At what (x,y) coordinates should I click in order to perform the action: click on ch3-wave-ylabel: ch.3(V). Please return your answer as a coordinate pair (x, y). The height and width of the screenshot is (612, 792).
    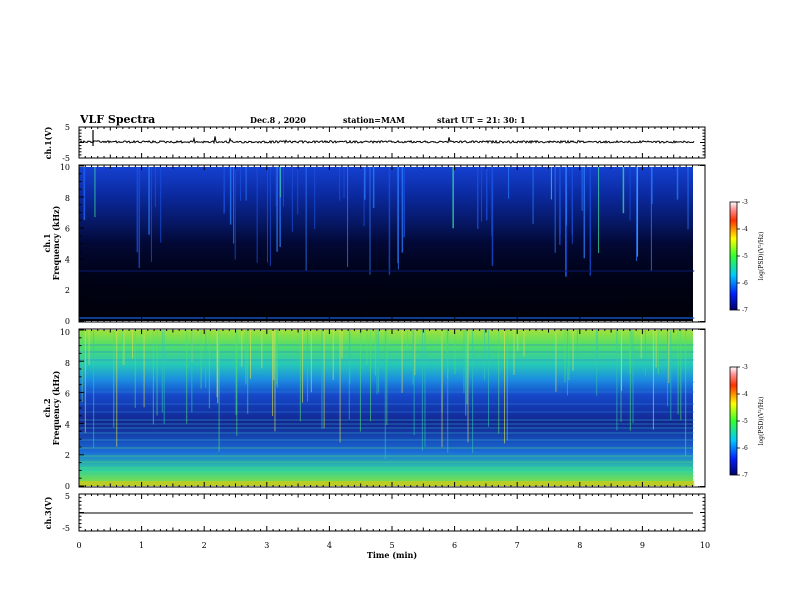
    Looking at the image, I should click on (48, 512).